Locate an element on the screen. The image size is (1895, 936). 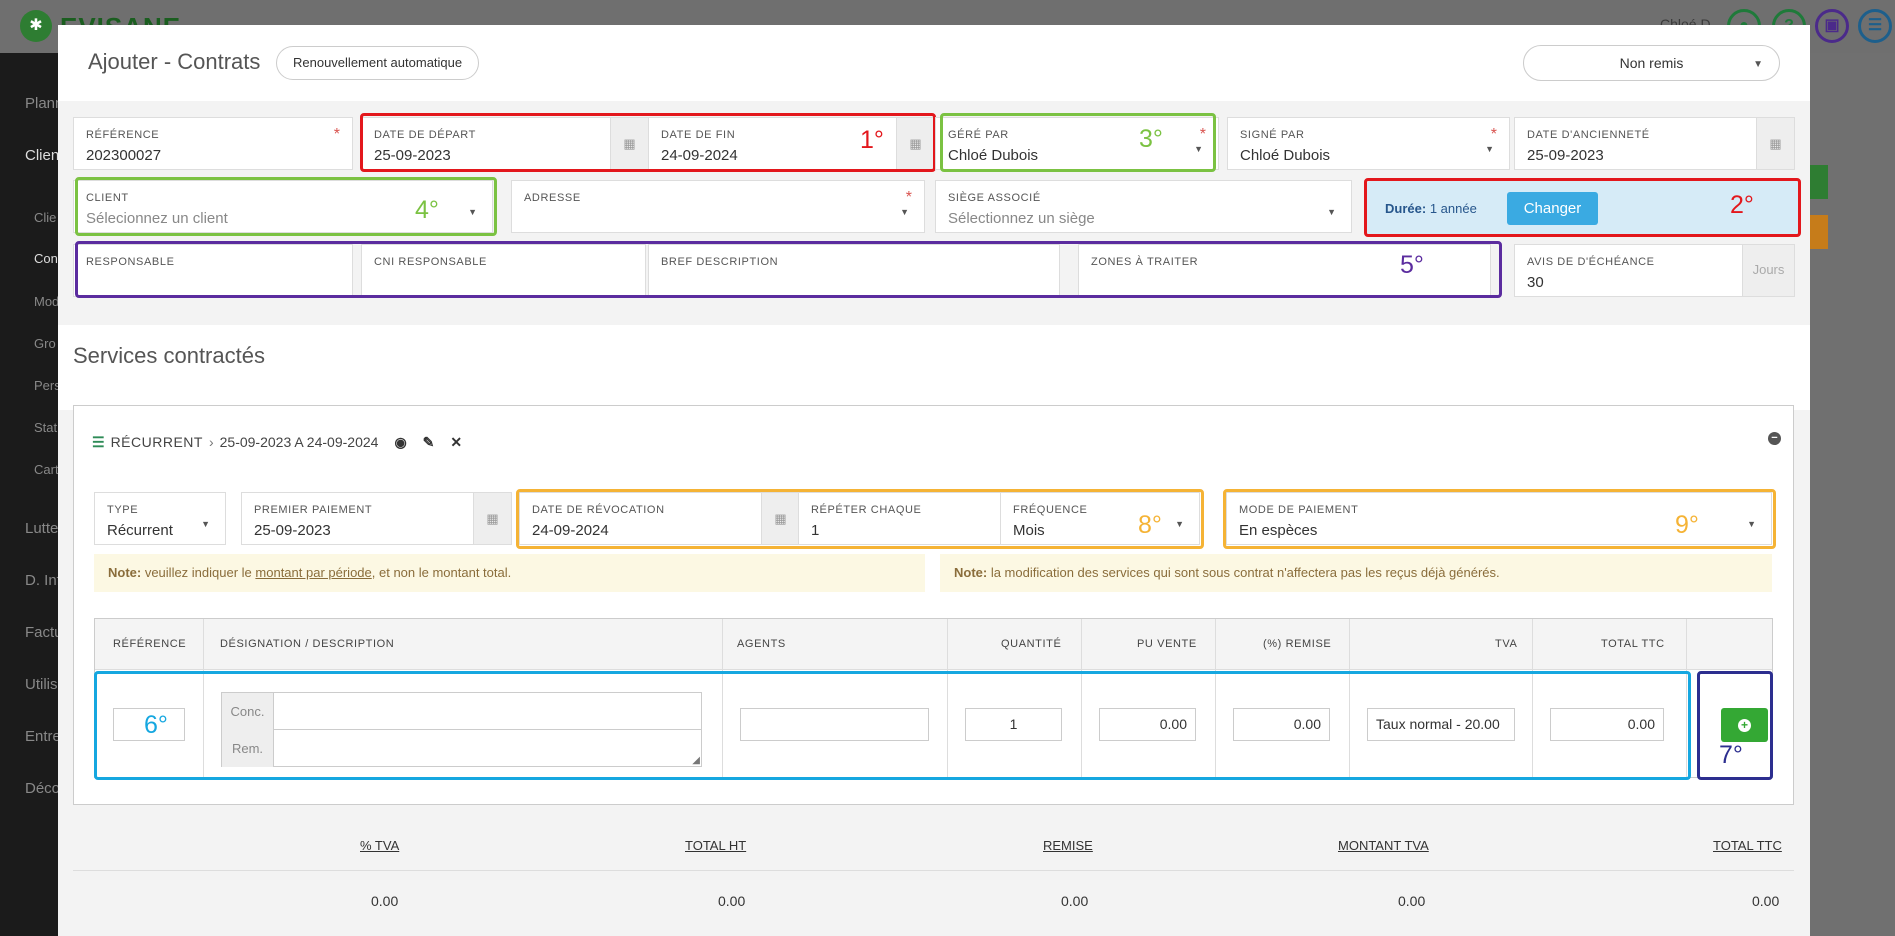
note-bold: Note: is located at coordinates (971, 572).